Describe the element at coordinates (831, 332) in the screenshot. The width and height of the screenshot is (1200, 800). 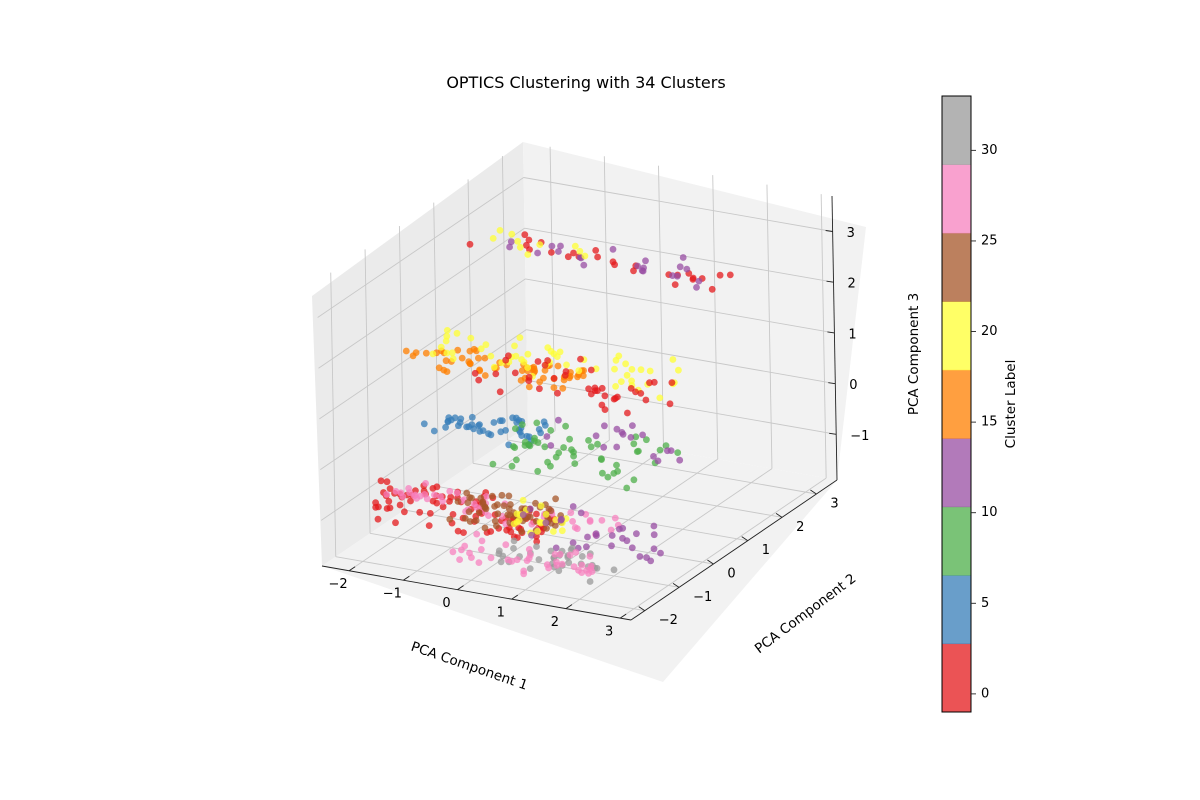
I see `z-tick` at that location.